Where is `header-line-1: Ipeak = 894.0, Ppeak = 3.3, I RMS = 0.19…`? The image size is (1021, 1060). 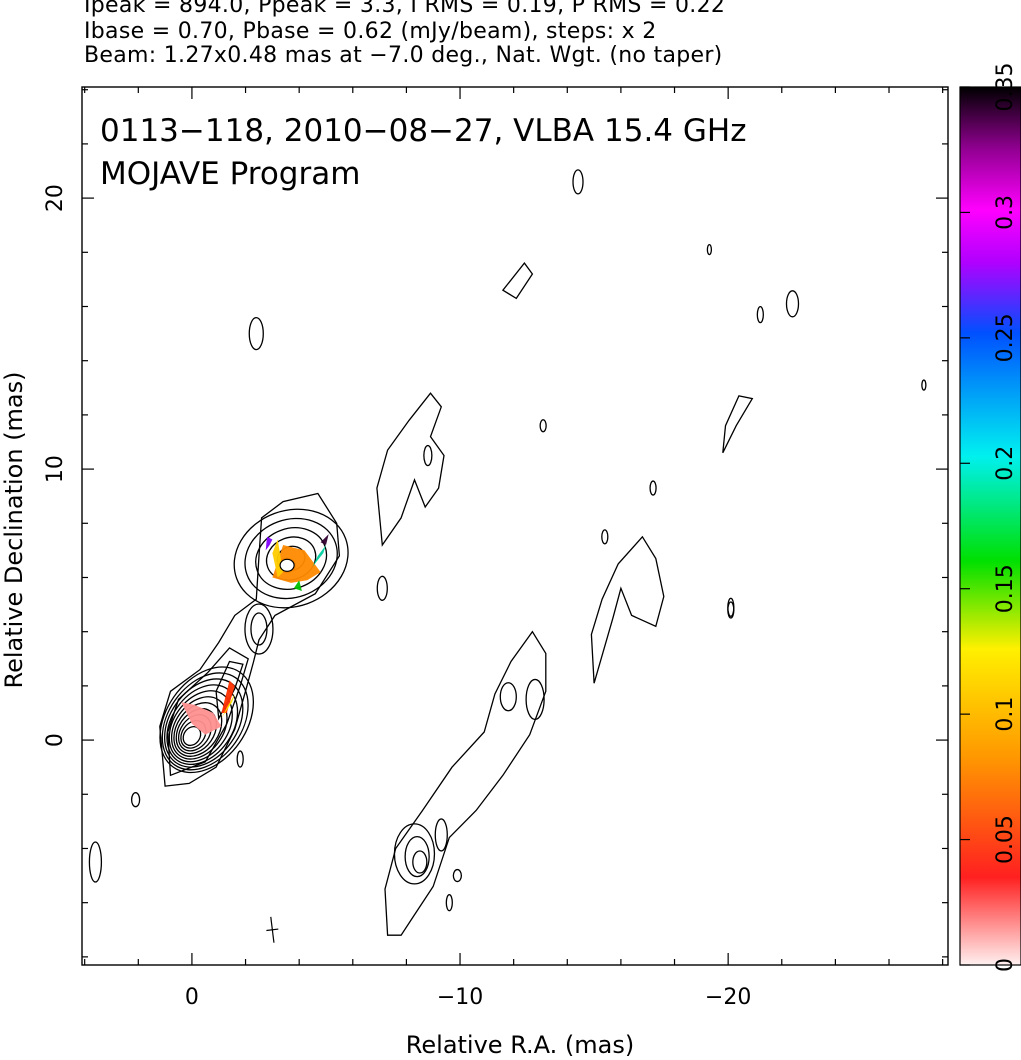 header-line-1: Ipeak = 894.0, Ppeak = 3.3, I RMS = 0.19… is located at coordinates (405, 9).